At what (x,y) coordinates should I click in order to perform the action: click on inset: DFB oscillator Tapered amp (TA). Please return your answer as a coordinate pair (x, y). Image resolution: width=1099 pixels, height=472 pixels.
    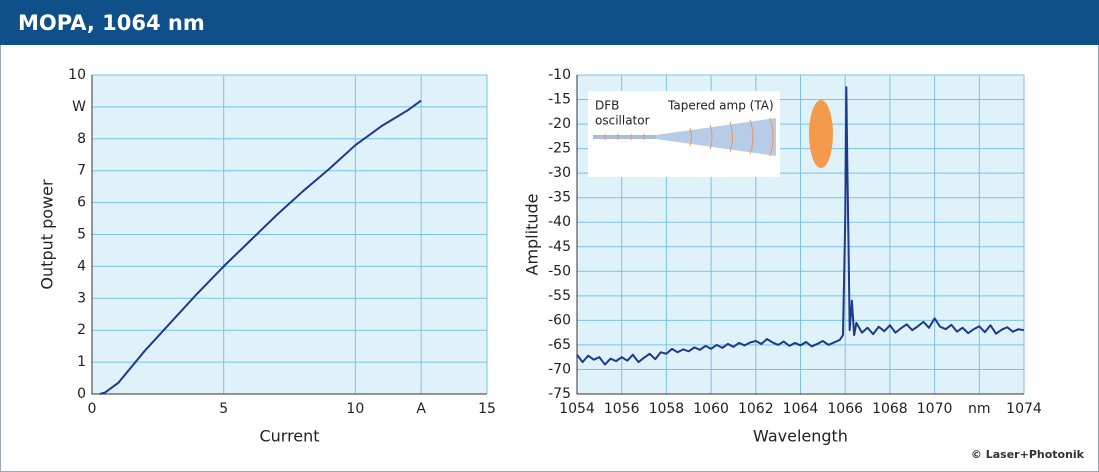
    Looking at the image, I should click on (710, 134).